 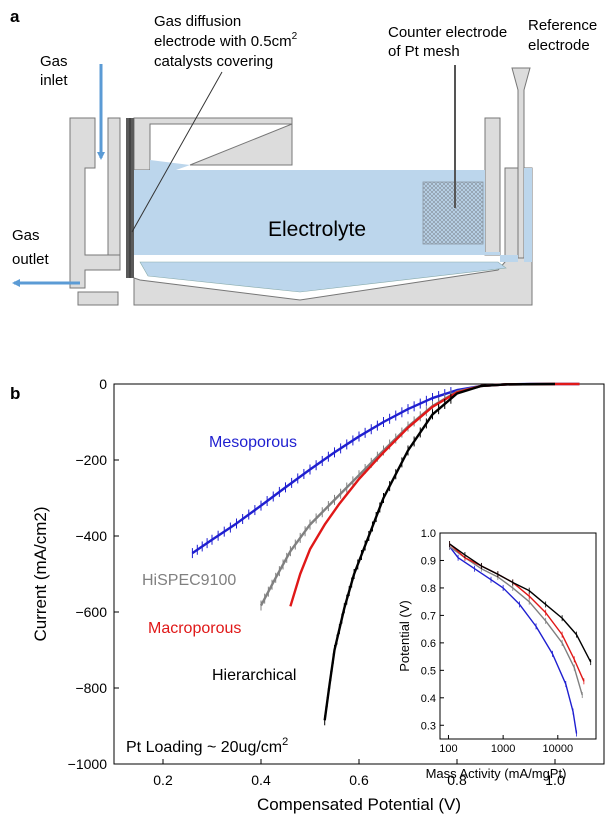 What do you see at coordinates (448, 749) in the screenshot?
I see `inset-x-tick-label: 100` at bounding box center [448, 749].